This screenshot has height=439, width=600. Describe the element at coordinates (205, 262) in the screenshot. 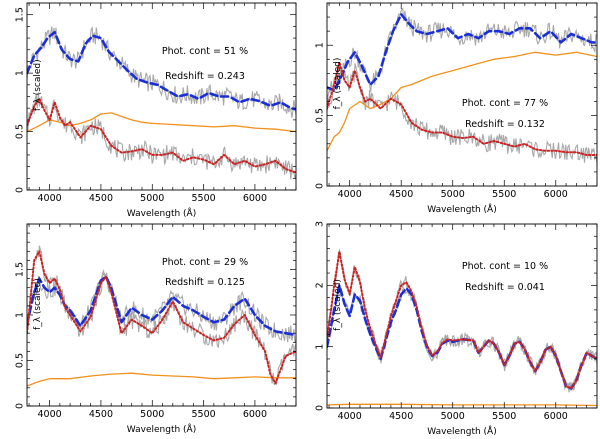

I see `phot-cont-annotation: Phot. cont = 29 %` at that location.